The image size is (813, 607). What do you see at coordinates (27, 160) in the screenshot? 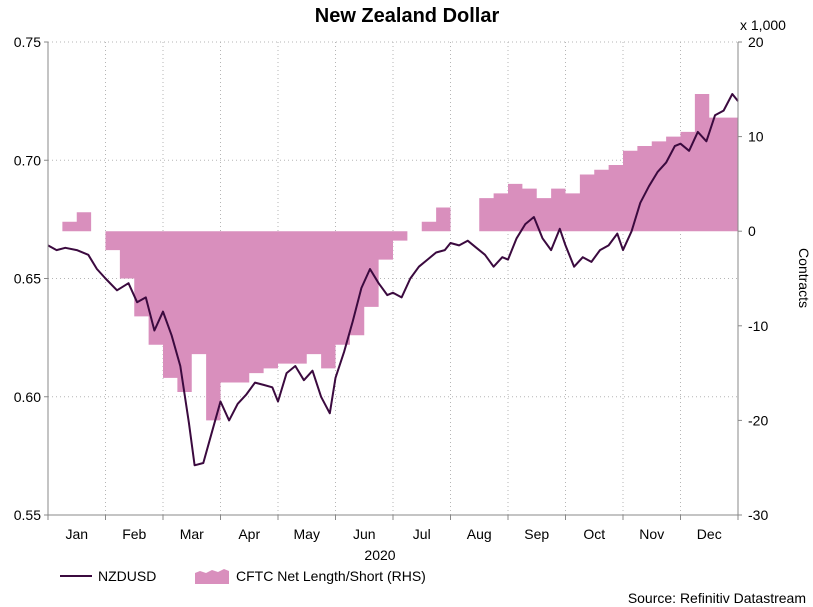
I see `left-tick-label: 0.70` at bounding box center [27, 160].